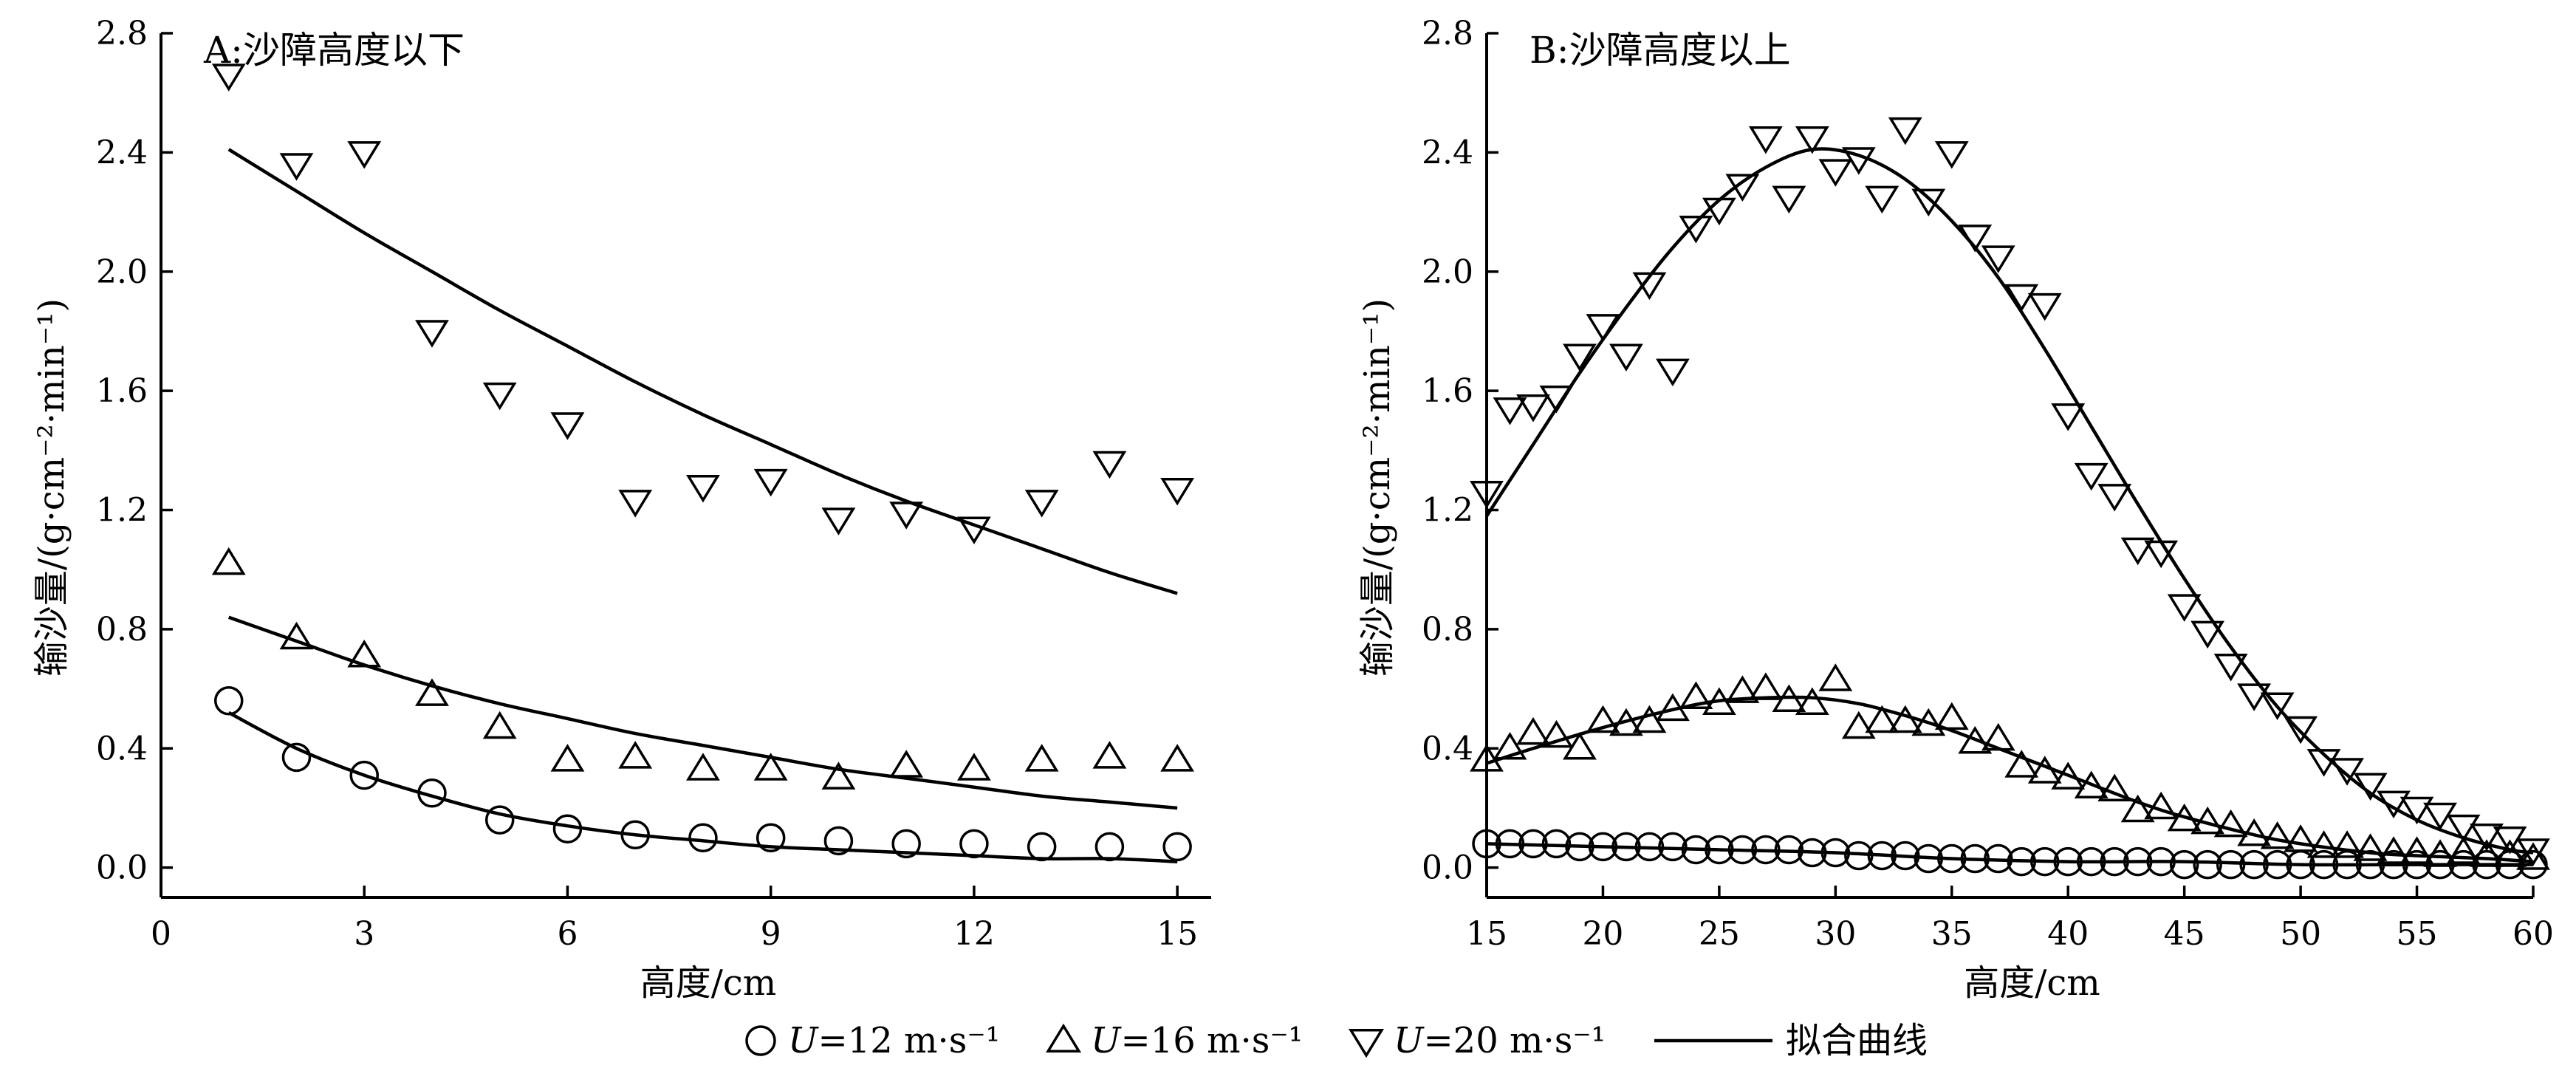 Image resolution: width=2576 pixels, height=1085 pixels. I want to click on legend-label: U=12 m·s⁻¹, so click(894, 1040).